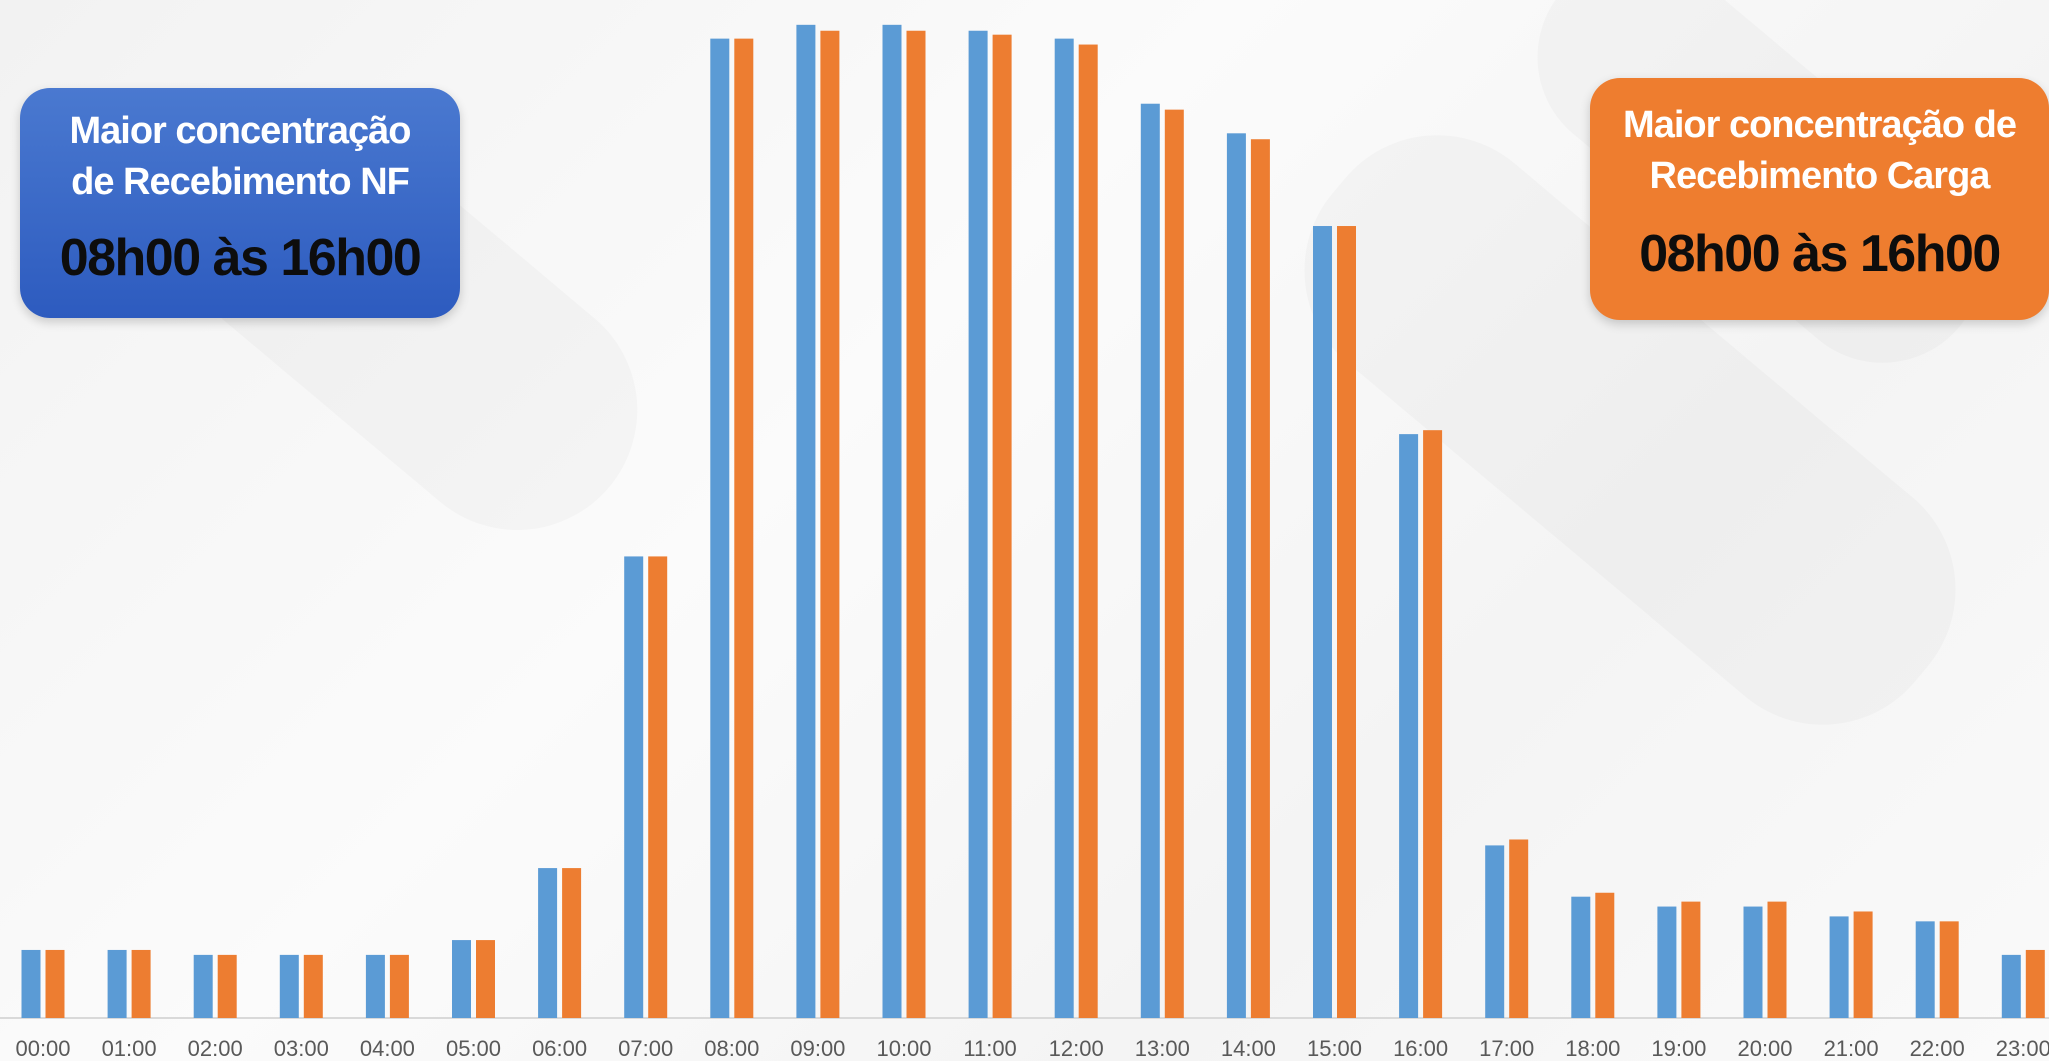 This screenshot has height=1061, width=2049. What do you see at coordinates (1248, 1048) in the screenshot?
I see `x-tick-label: 14:00` at bounding box center [1248, 1048].